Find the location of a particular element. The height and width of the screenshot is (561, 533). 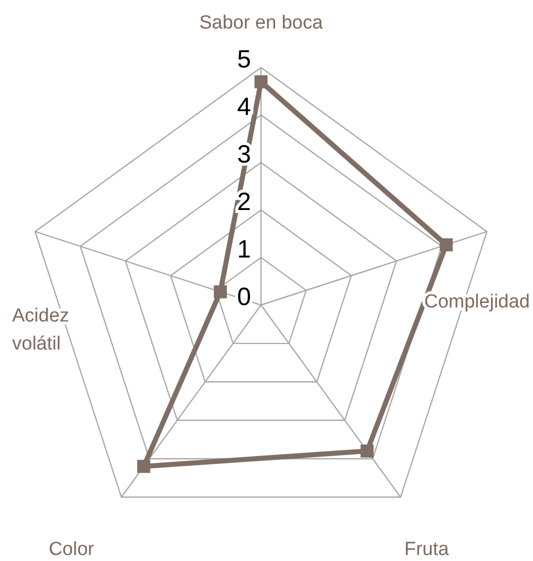

spoke-label: Sabor en boca is located at coordinates (261, 23).